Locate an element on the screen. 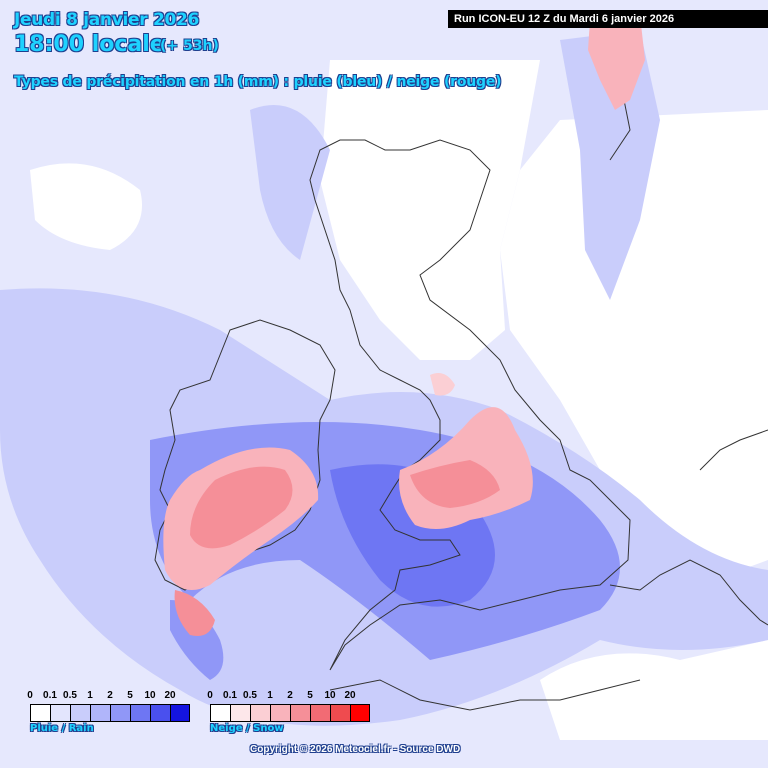  rain-legend-swatches is located at coordinates (110, 713).